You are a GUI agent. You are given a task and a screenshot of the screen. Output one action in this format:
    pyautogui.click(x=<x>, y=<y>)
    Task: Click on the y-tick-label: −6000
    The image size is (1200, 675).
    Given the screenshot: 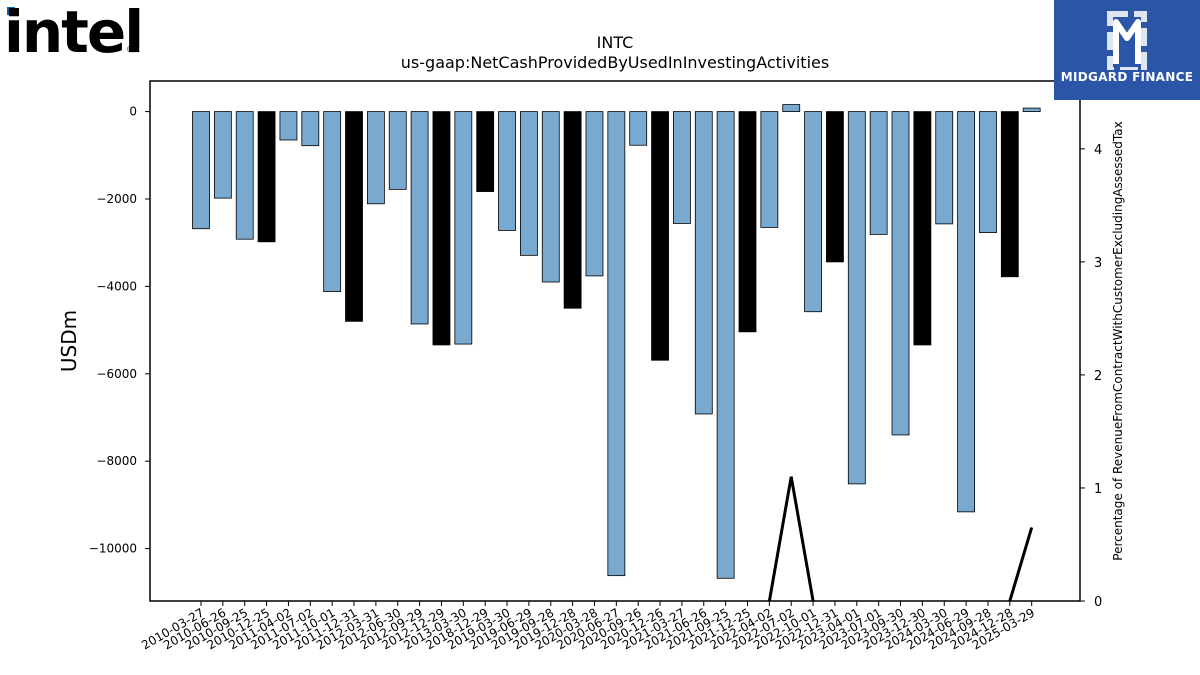 What is the action you would take?
    pyautogui.click(x=116, y=374)
    